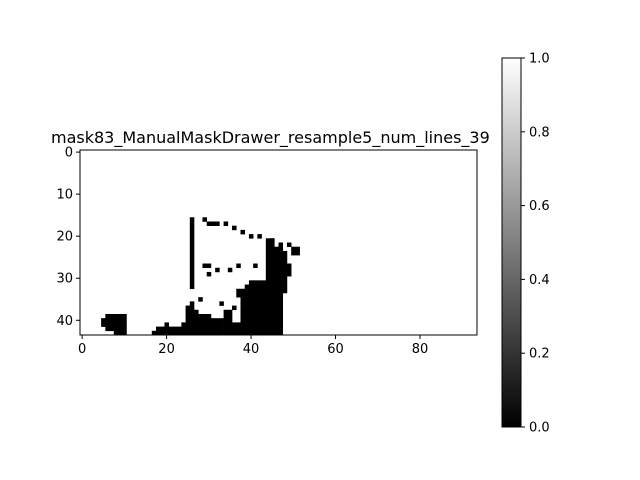  What do you see at coordinates (335, 349) in the screenshot?
I see `x-tick-label: 60` at bounding box center [335, 349].